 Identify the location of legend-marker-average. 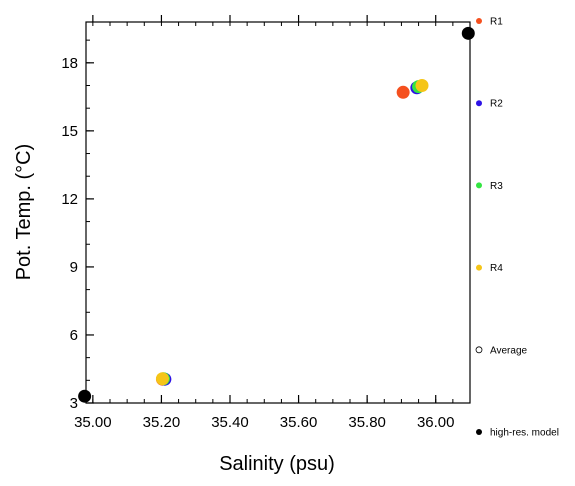
(479, 350).